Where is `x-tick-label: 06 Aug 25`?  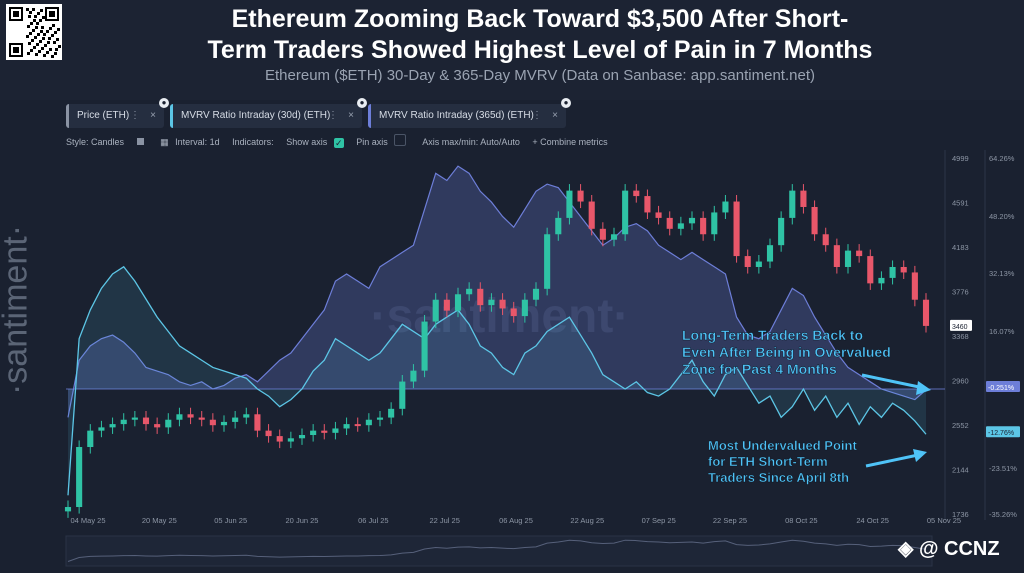 x-tick-label: 06 Aug 25 is located at coordinates (516, 520).